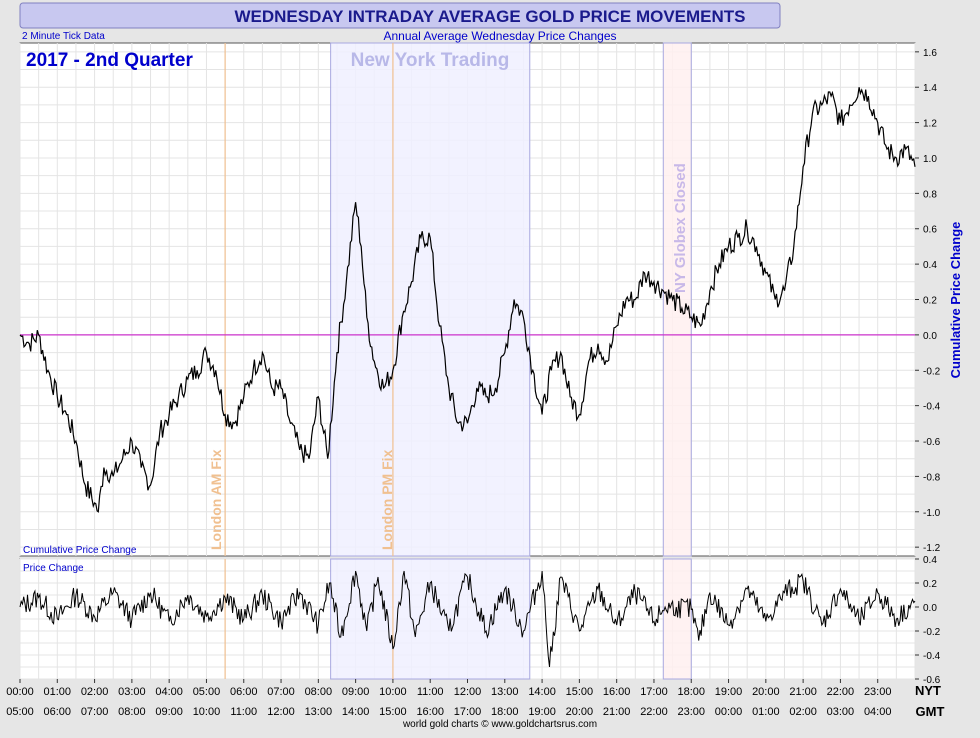 The width and height of the screenshot is (980, 738). Describe the element at coordinates (930, 88) in the screenshot. I see `top-y-tick-label: 1.4` at that location.